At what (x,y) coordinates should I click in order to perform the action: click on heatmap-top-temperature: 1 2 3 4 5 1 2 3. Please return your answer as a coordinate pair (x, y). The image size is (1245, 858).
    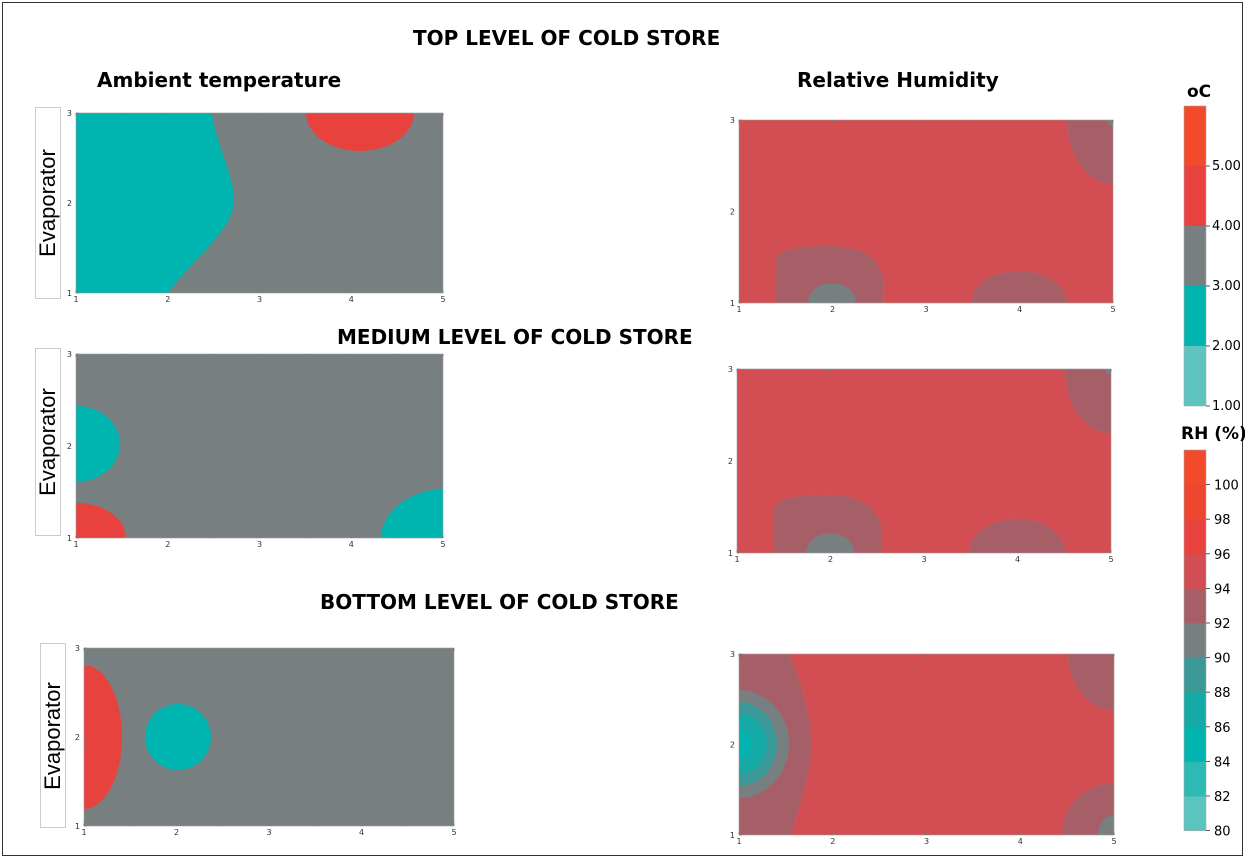
    Looking at the image, I should click on (256, 206).